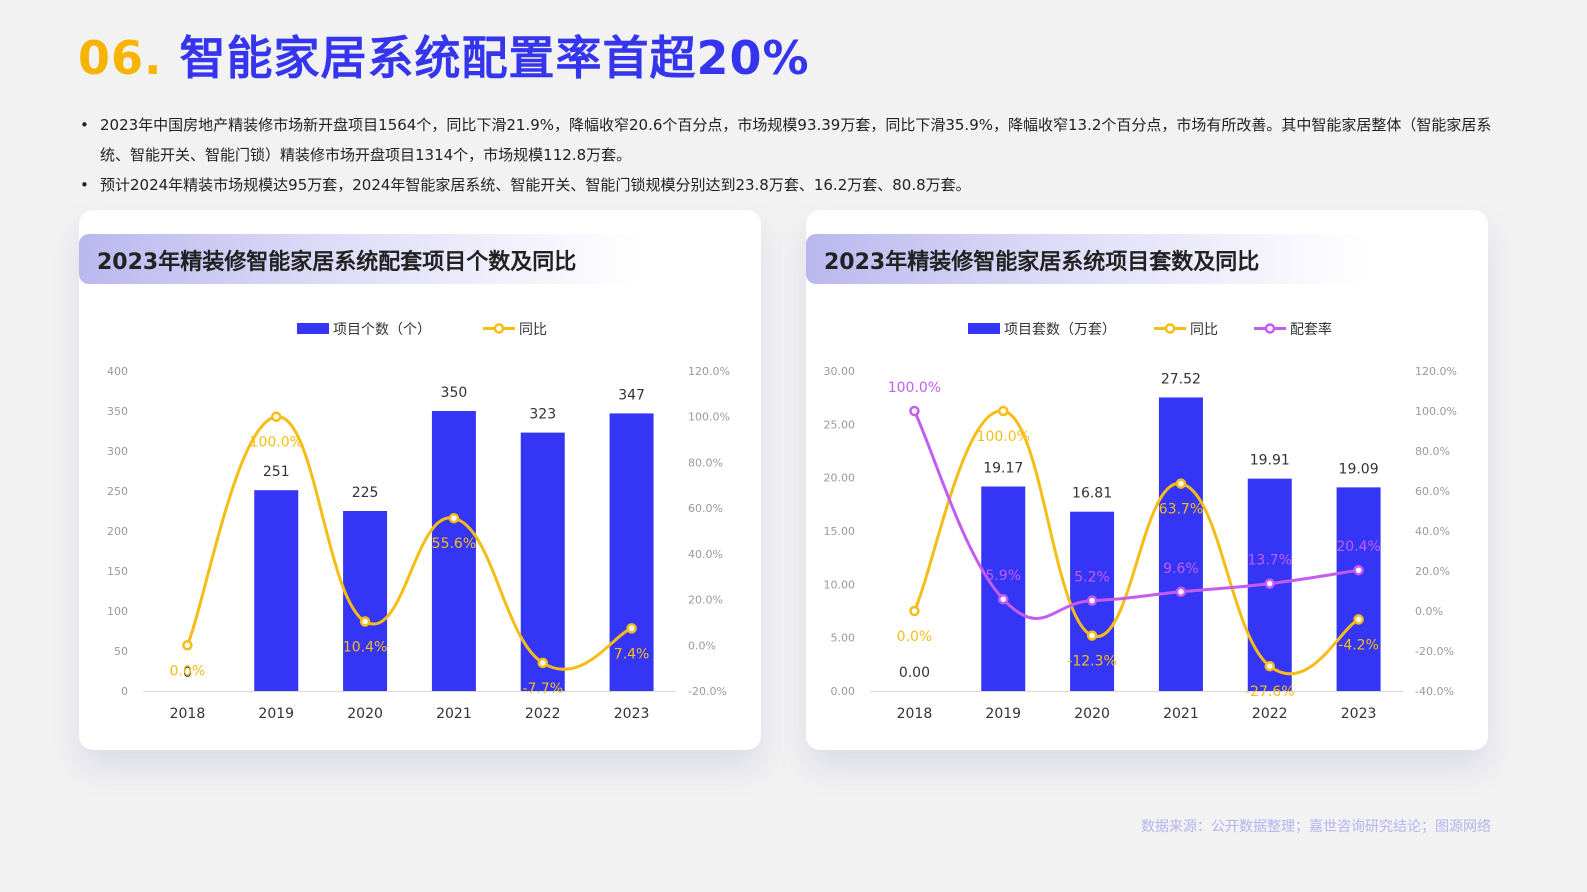 Image resolution: width=1587 pixels, height=892 pixels. Describe the element at coordinates (382, 330) in the screenshot. I see `legend-label: 项目个数（个）` at that location.